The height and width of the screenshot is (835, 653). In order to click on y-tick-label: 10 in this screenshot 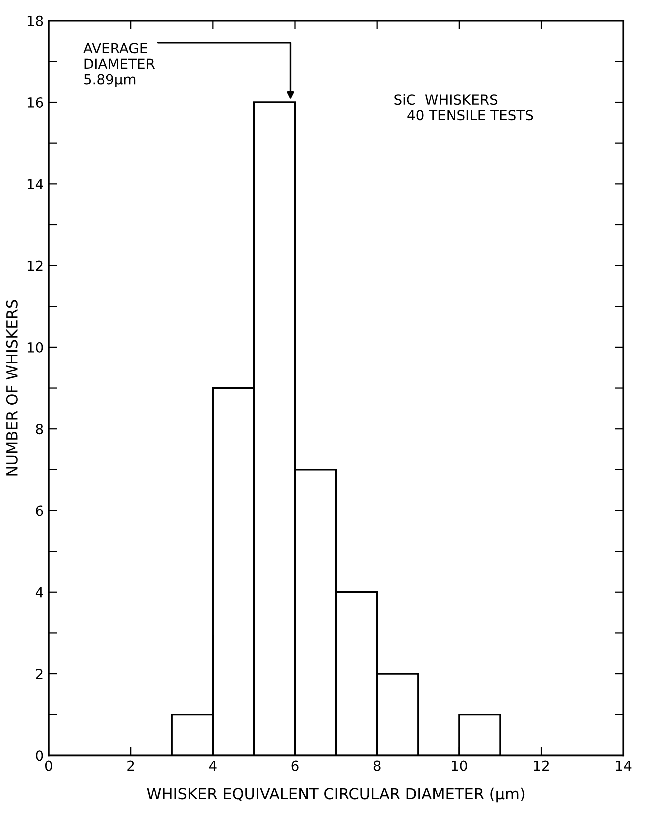, I will do `click(36, 347)`.